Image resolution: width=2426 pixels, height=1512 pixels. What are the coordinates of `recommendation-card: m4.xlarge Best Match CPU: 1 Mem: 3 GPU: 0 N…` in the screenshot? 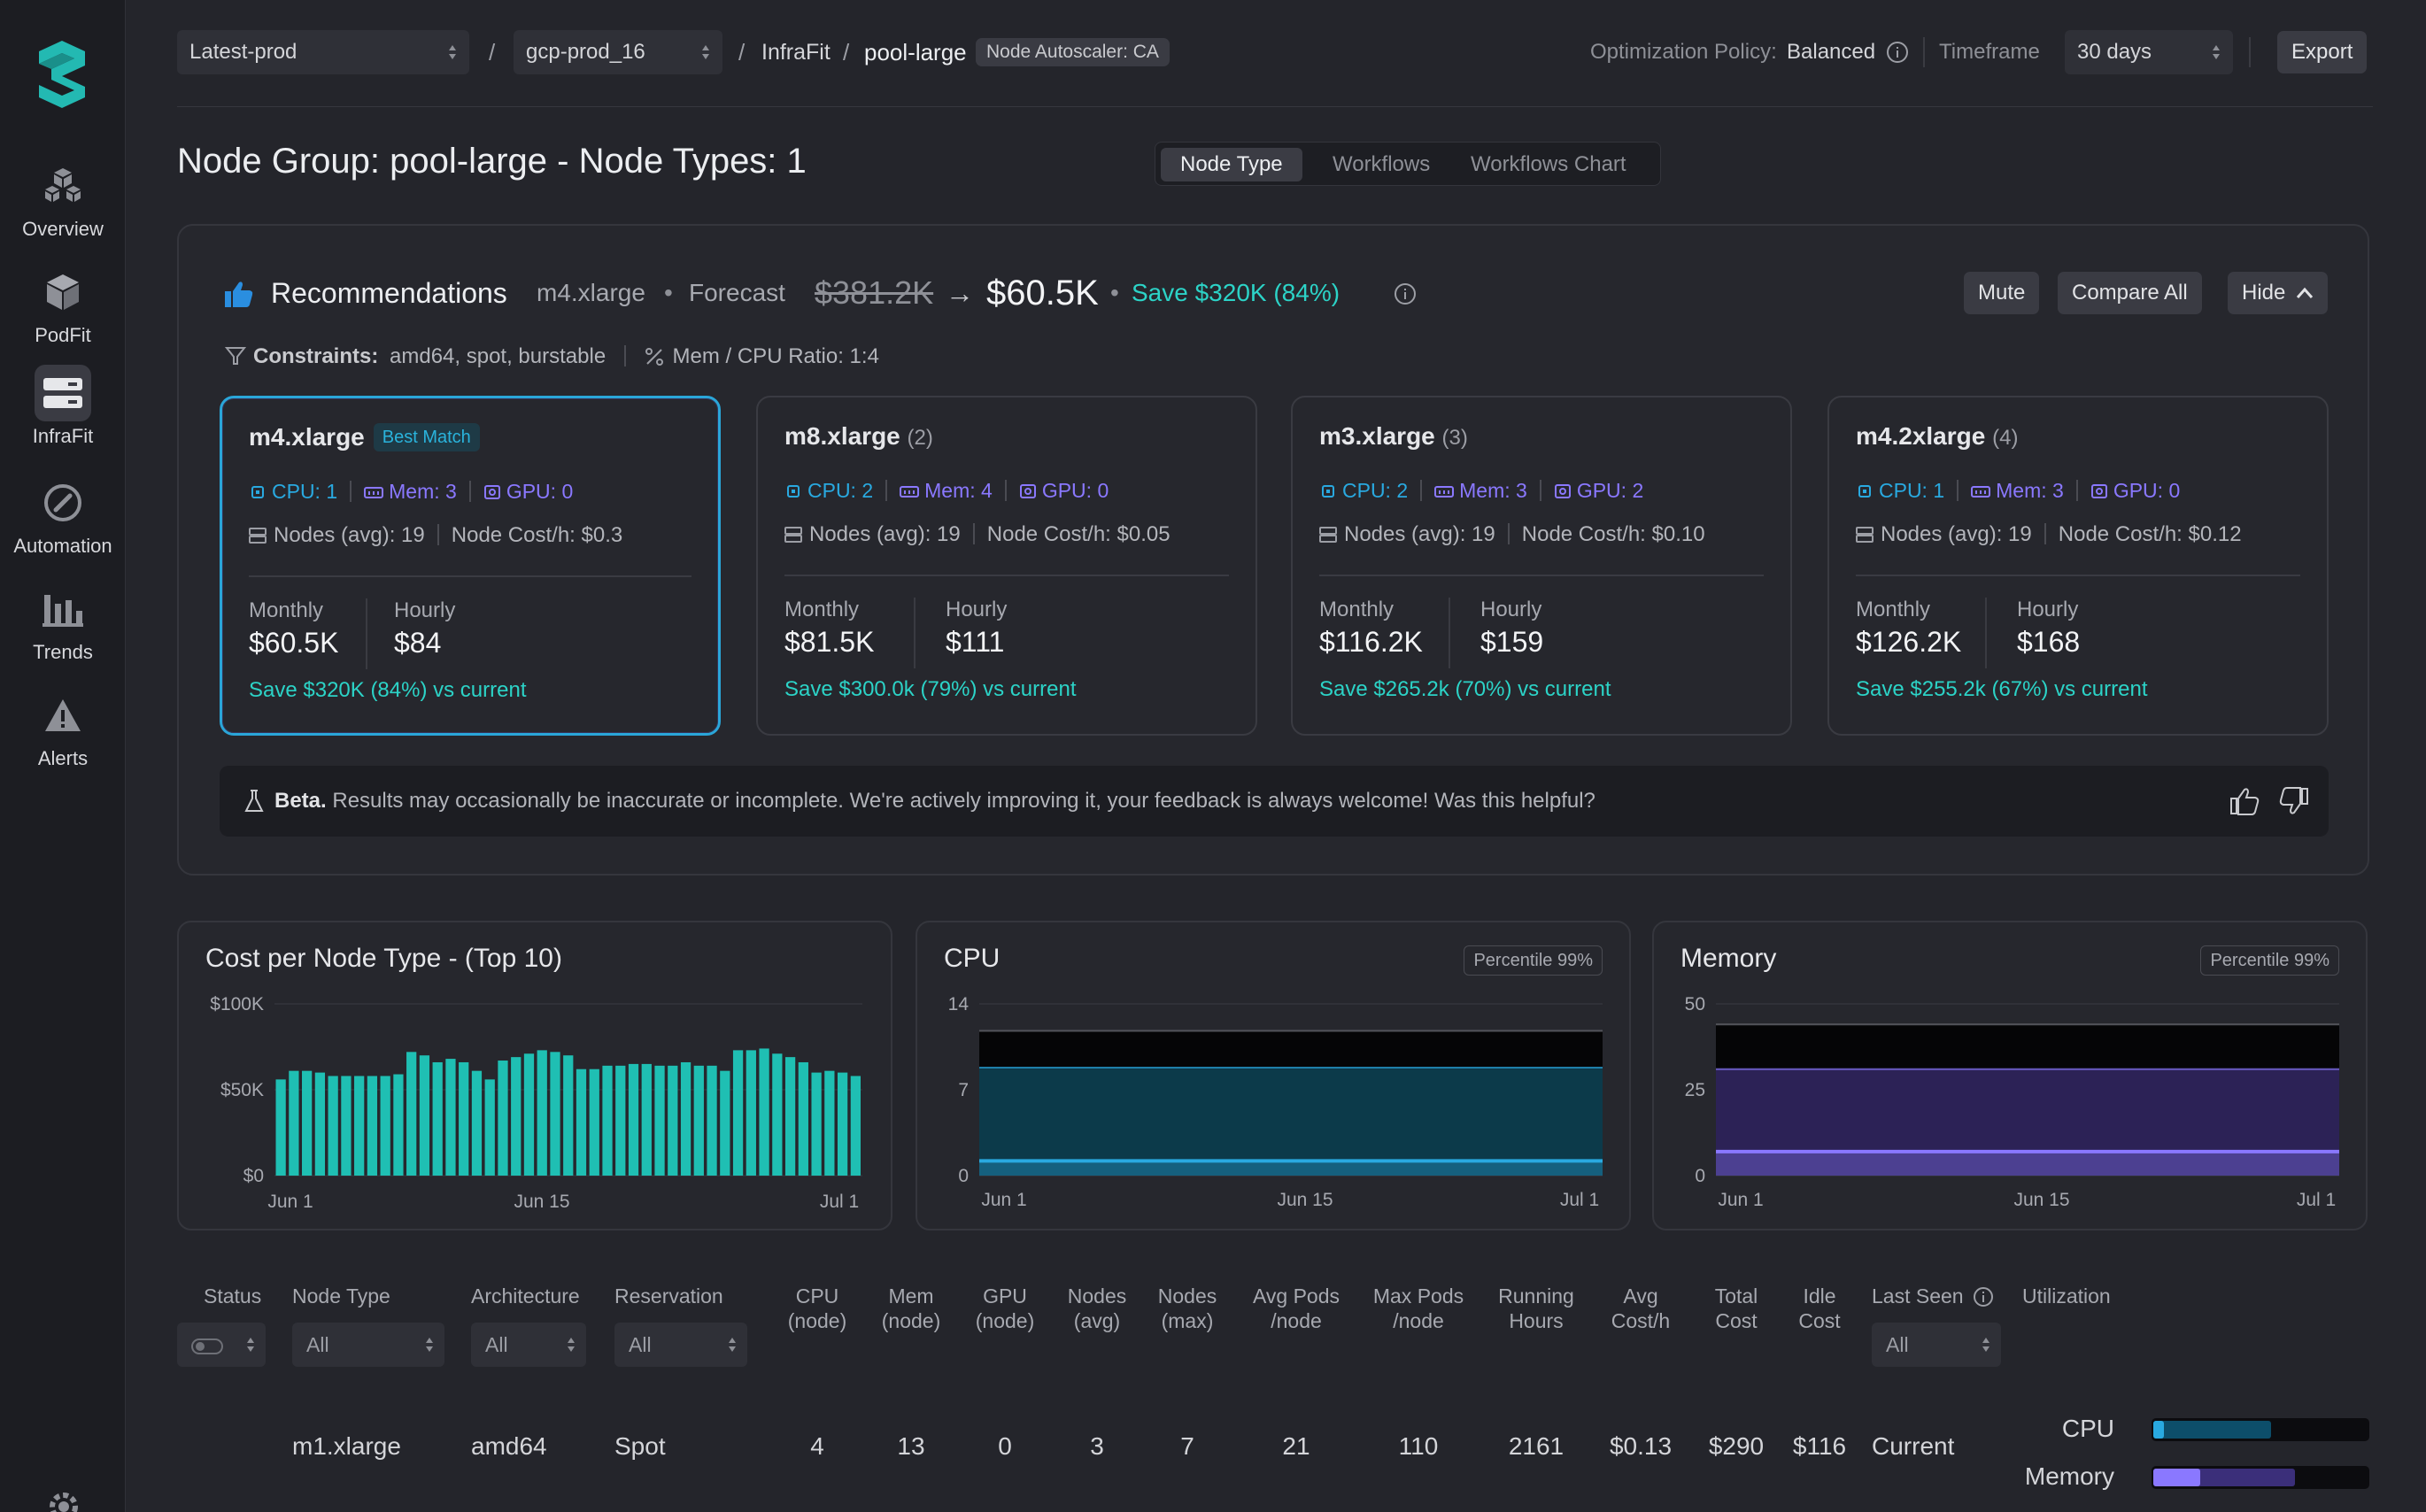 It's located at (471, 566).